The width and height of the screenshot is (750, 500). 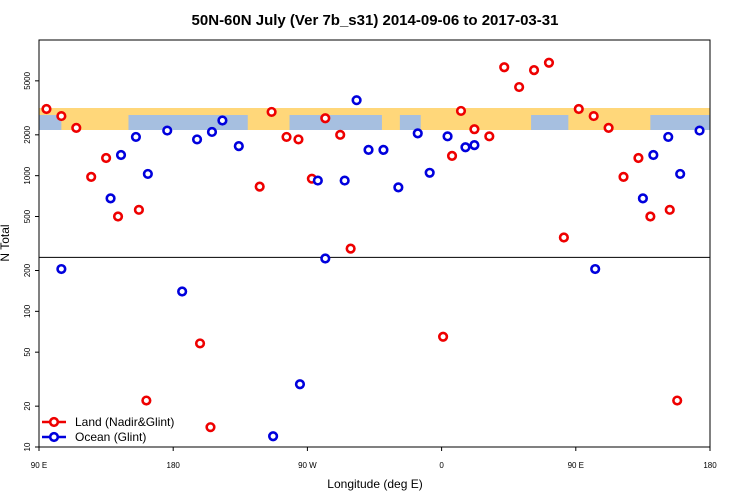 What do you see at coordinates (441, 465) in the screenshot?
I see `x-tick-label: 0` at bounding box center [441, 465].